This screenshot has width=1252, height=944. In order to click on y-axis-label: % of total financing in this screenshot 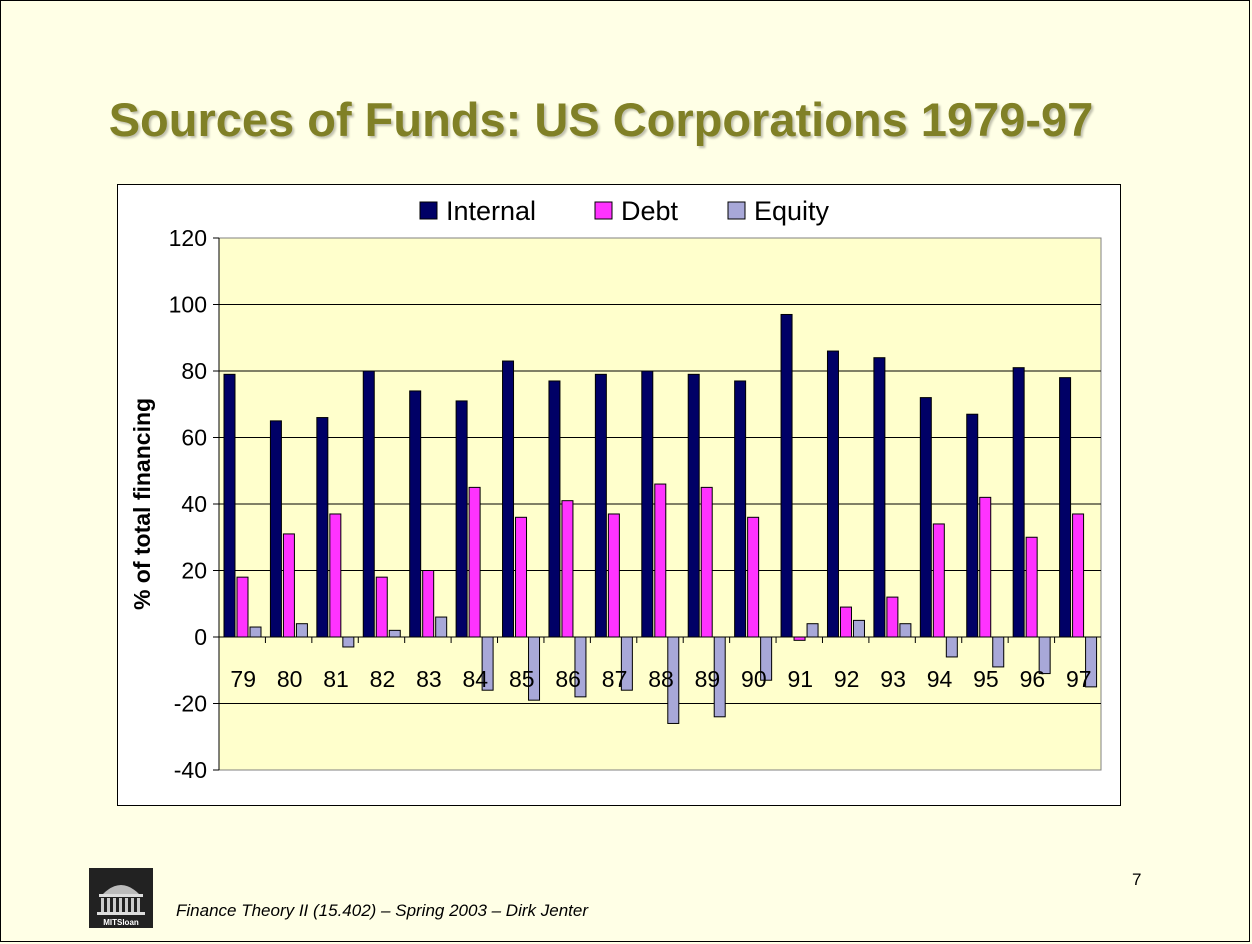, I will do `click(142, 504)`.